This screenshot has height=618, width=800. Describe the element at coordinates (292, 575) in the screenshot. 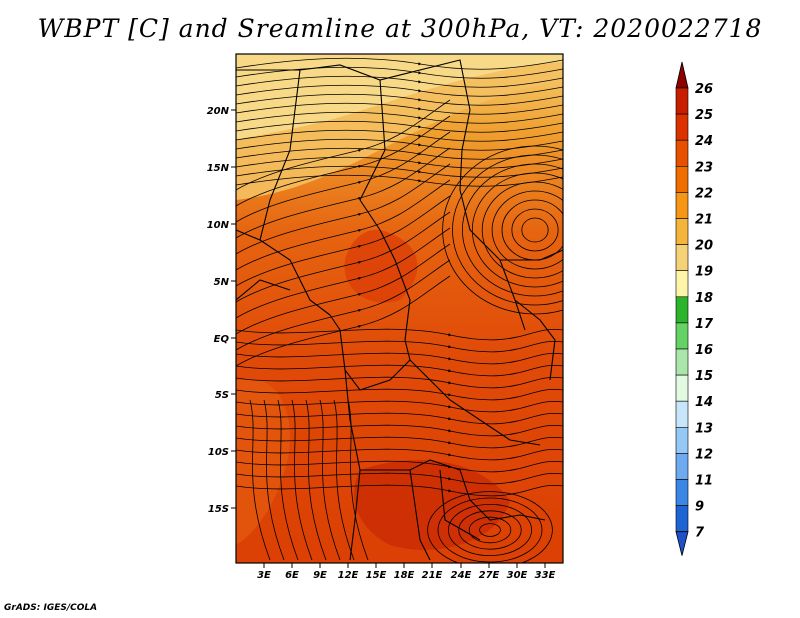

I see `lon-tick-label: 6E` at that location.